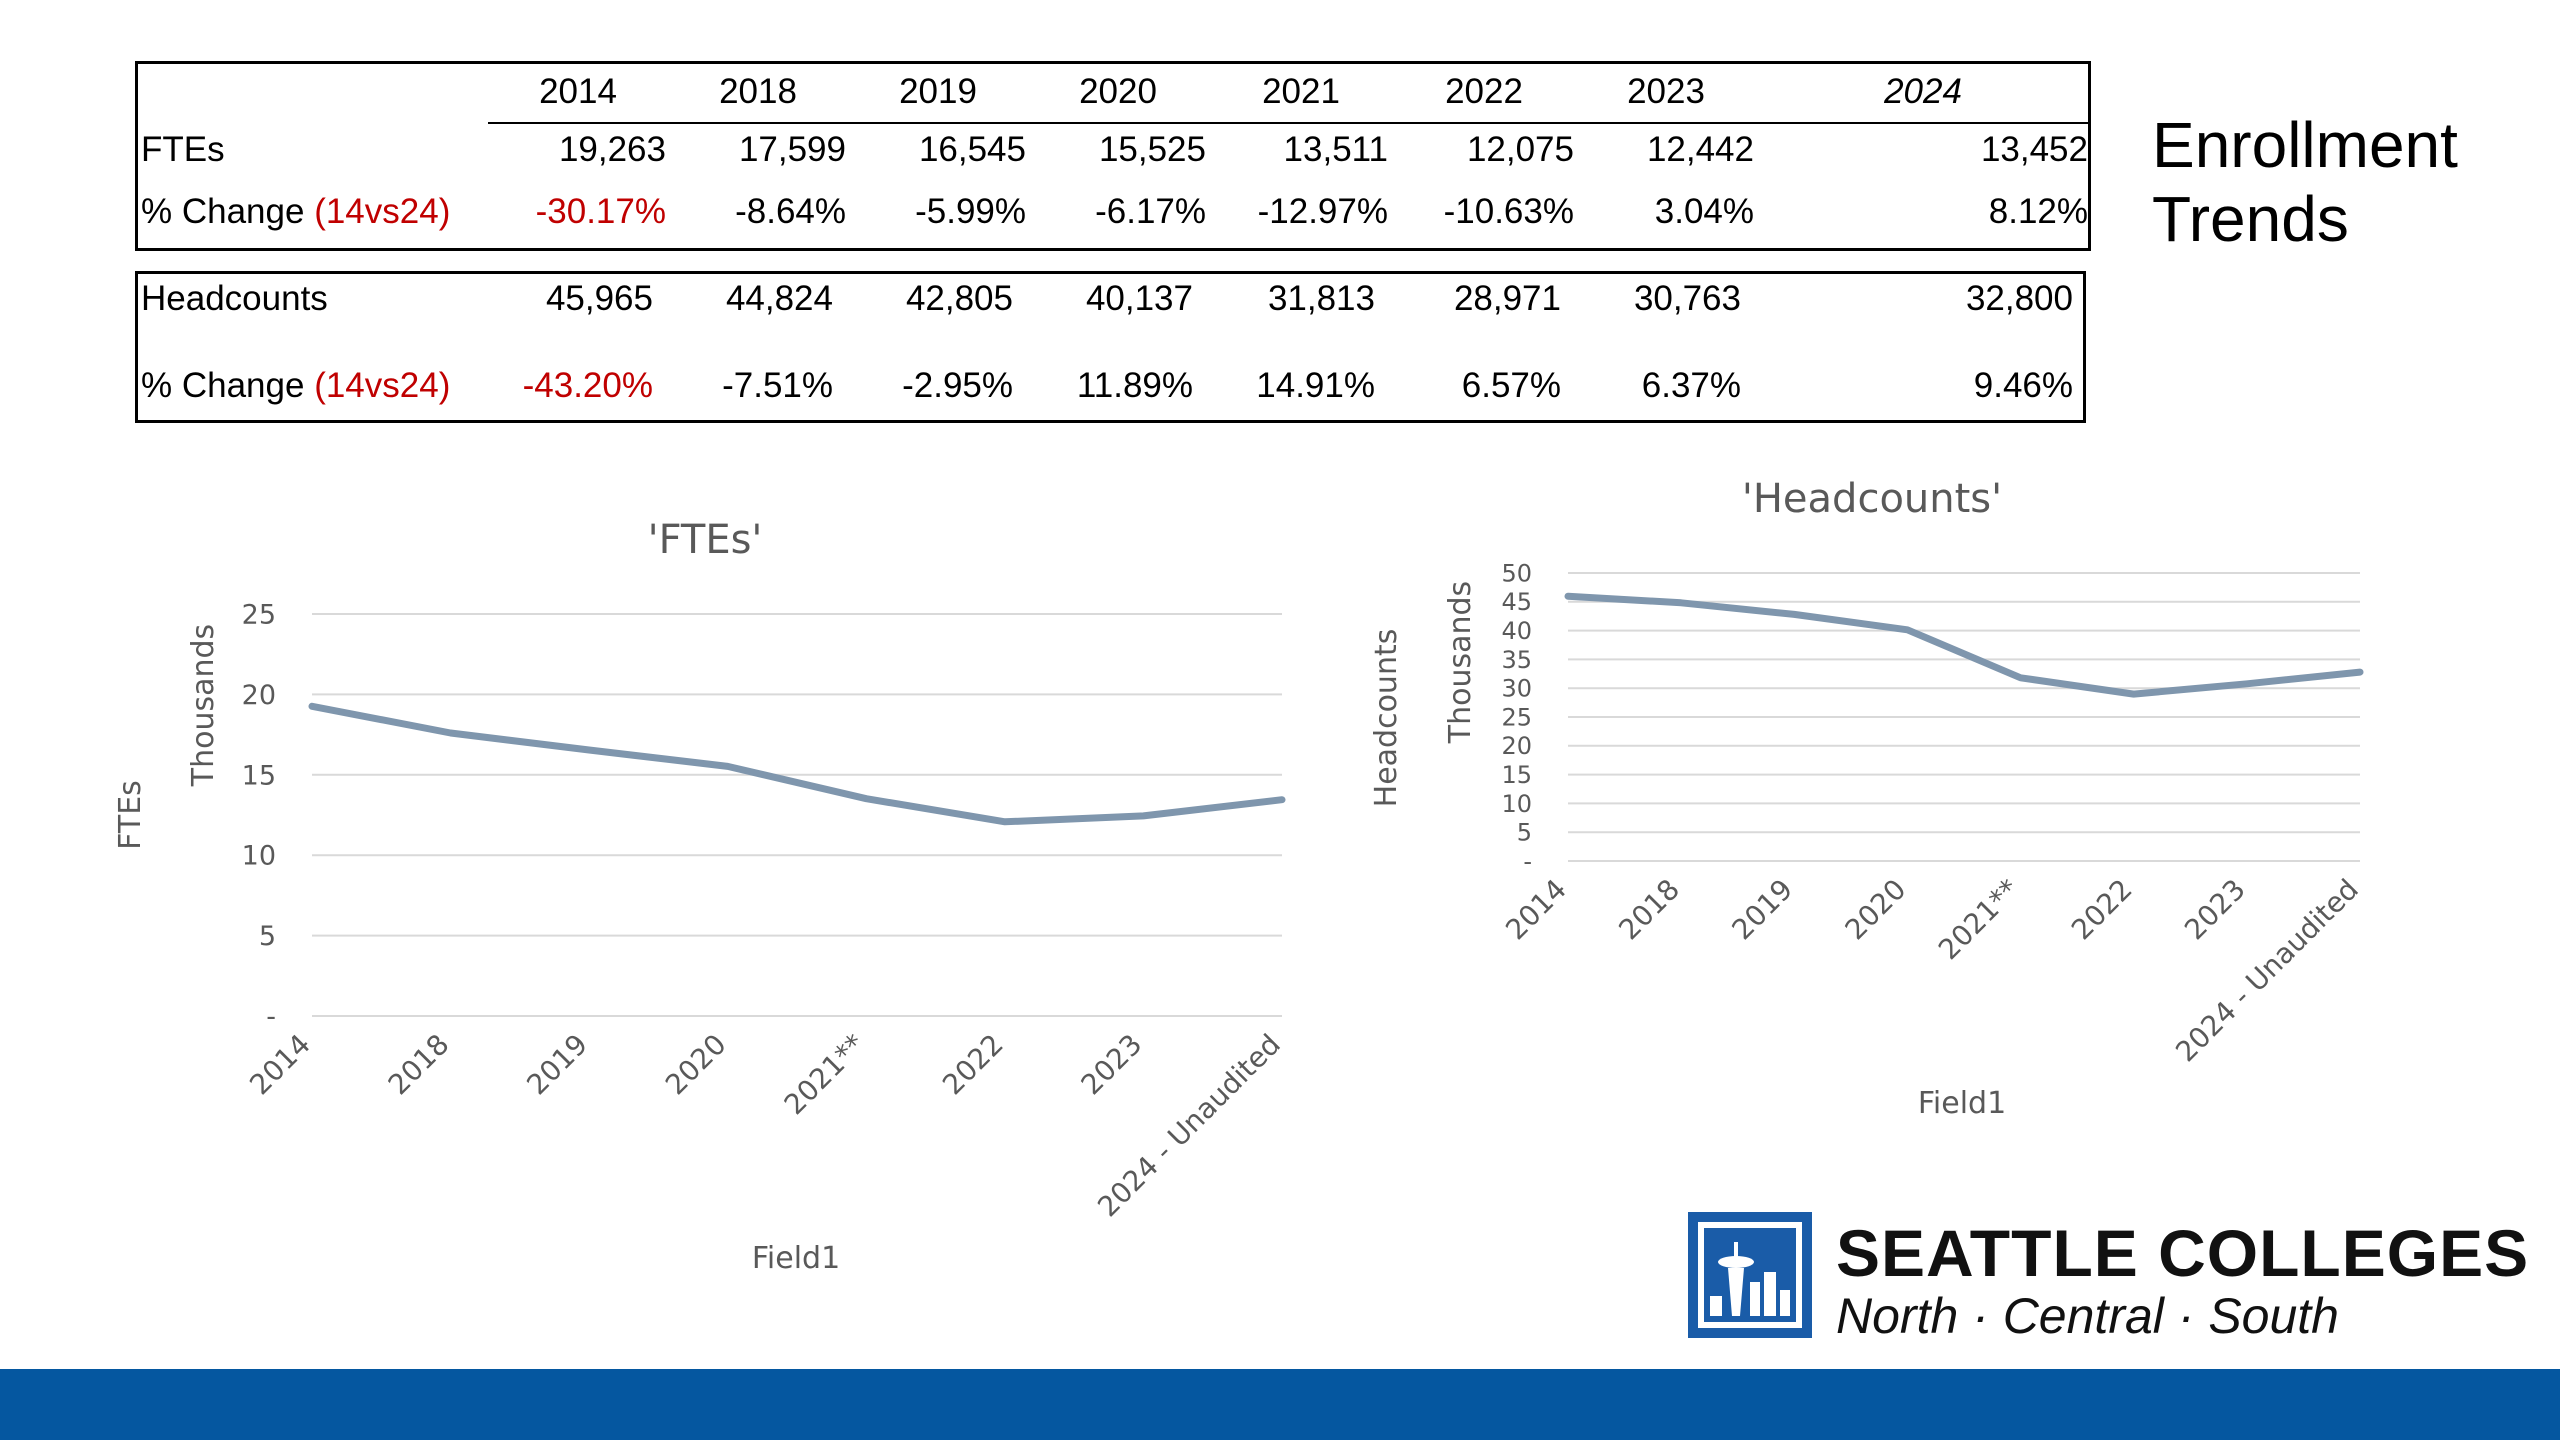 The height and width of the screenshot is (1440, 2560). Describe the element at coordinates (1516, 631) in the screenshot. I see `y-tick-label: 40` at that location.